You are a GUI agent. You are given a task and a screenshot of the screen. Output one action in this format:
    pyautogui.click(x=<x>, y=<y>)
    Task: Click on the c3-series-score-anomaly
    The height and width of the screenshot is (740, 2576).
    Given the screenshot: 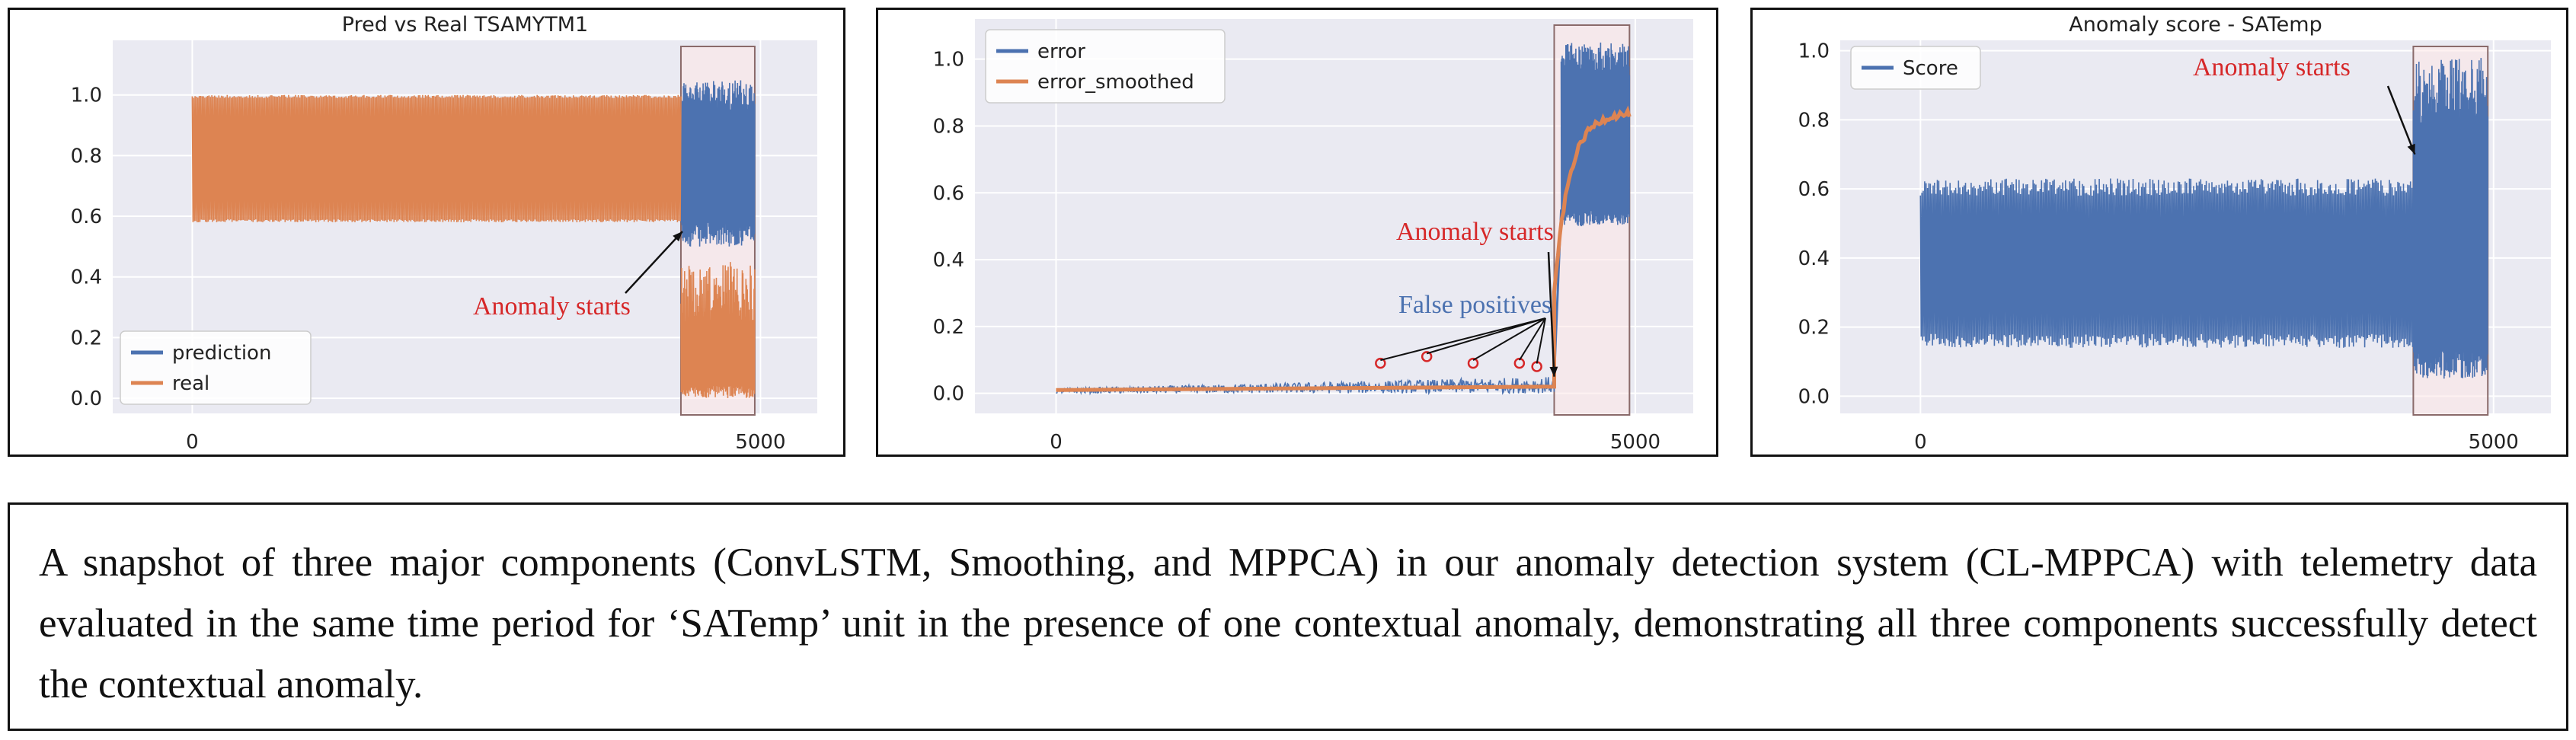 What is the action you would take?
    pyautogui.click(x=2450, y=218)
    